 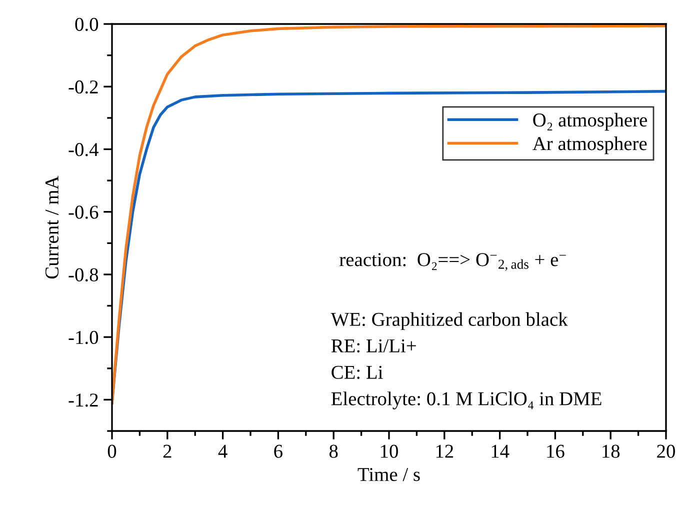 I want to click on y-tick-label: -0.2, so click(x=83, y=87).